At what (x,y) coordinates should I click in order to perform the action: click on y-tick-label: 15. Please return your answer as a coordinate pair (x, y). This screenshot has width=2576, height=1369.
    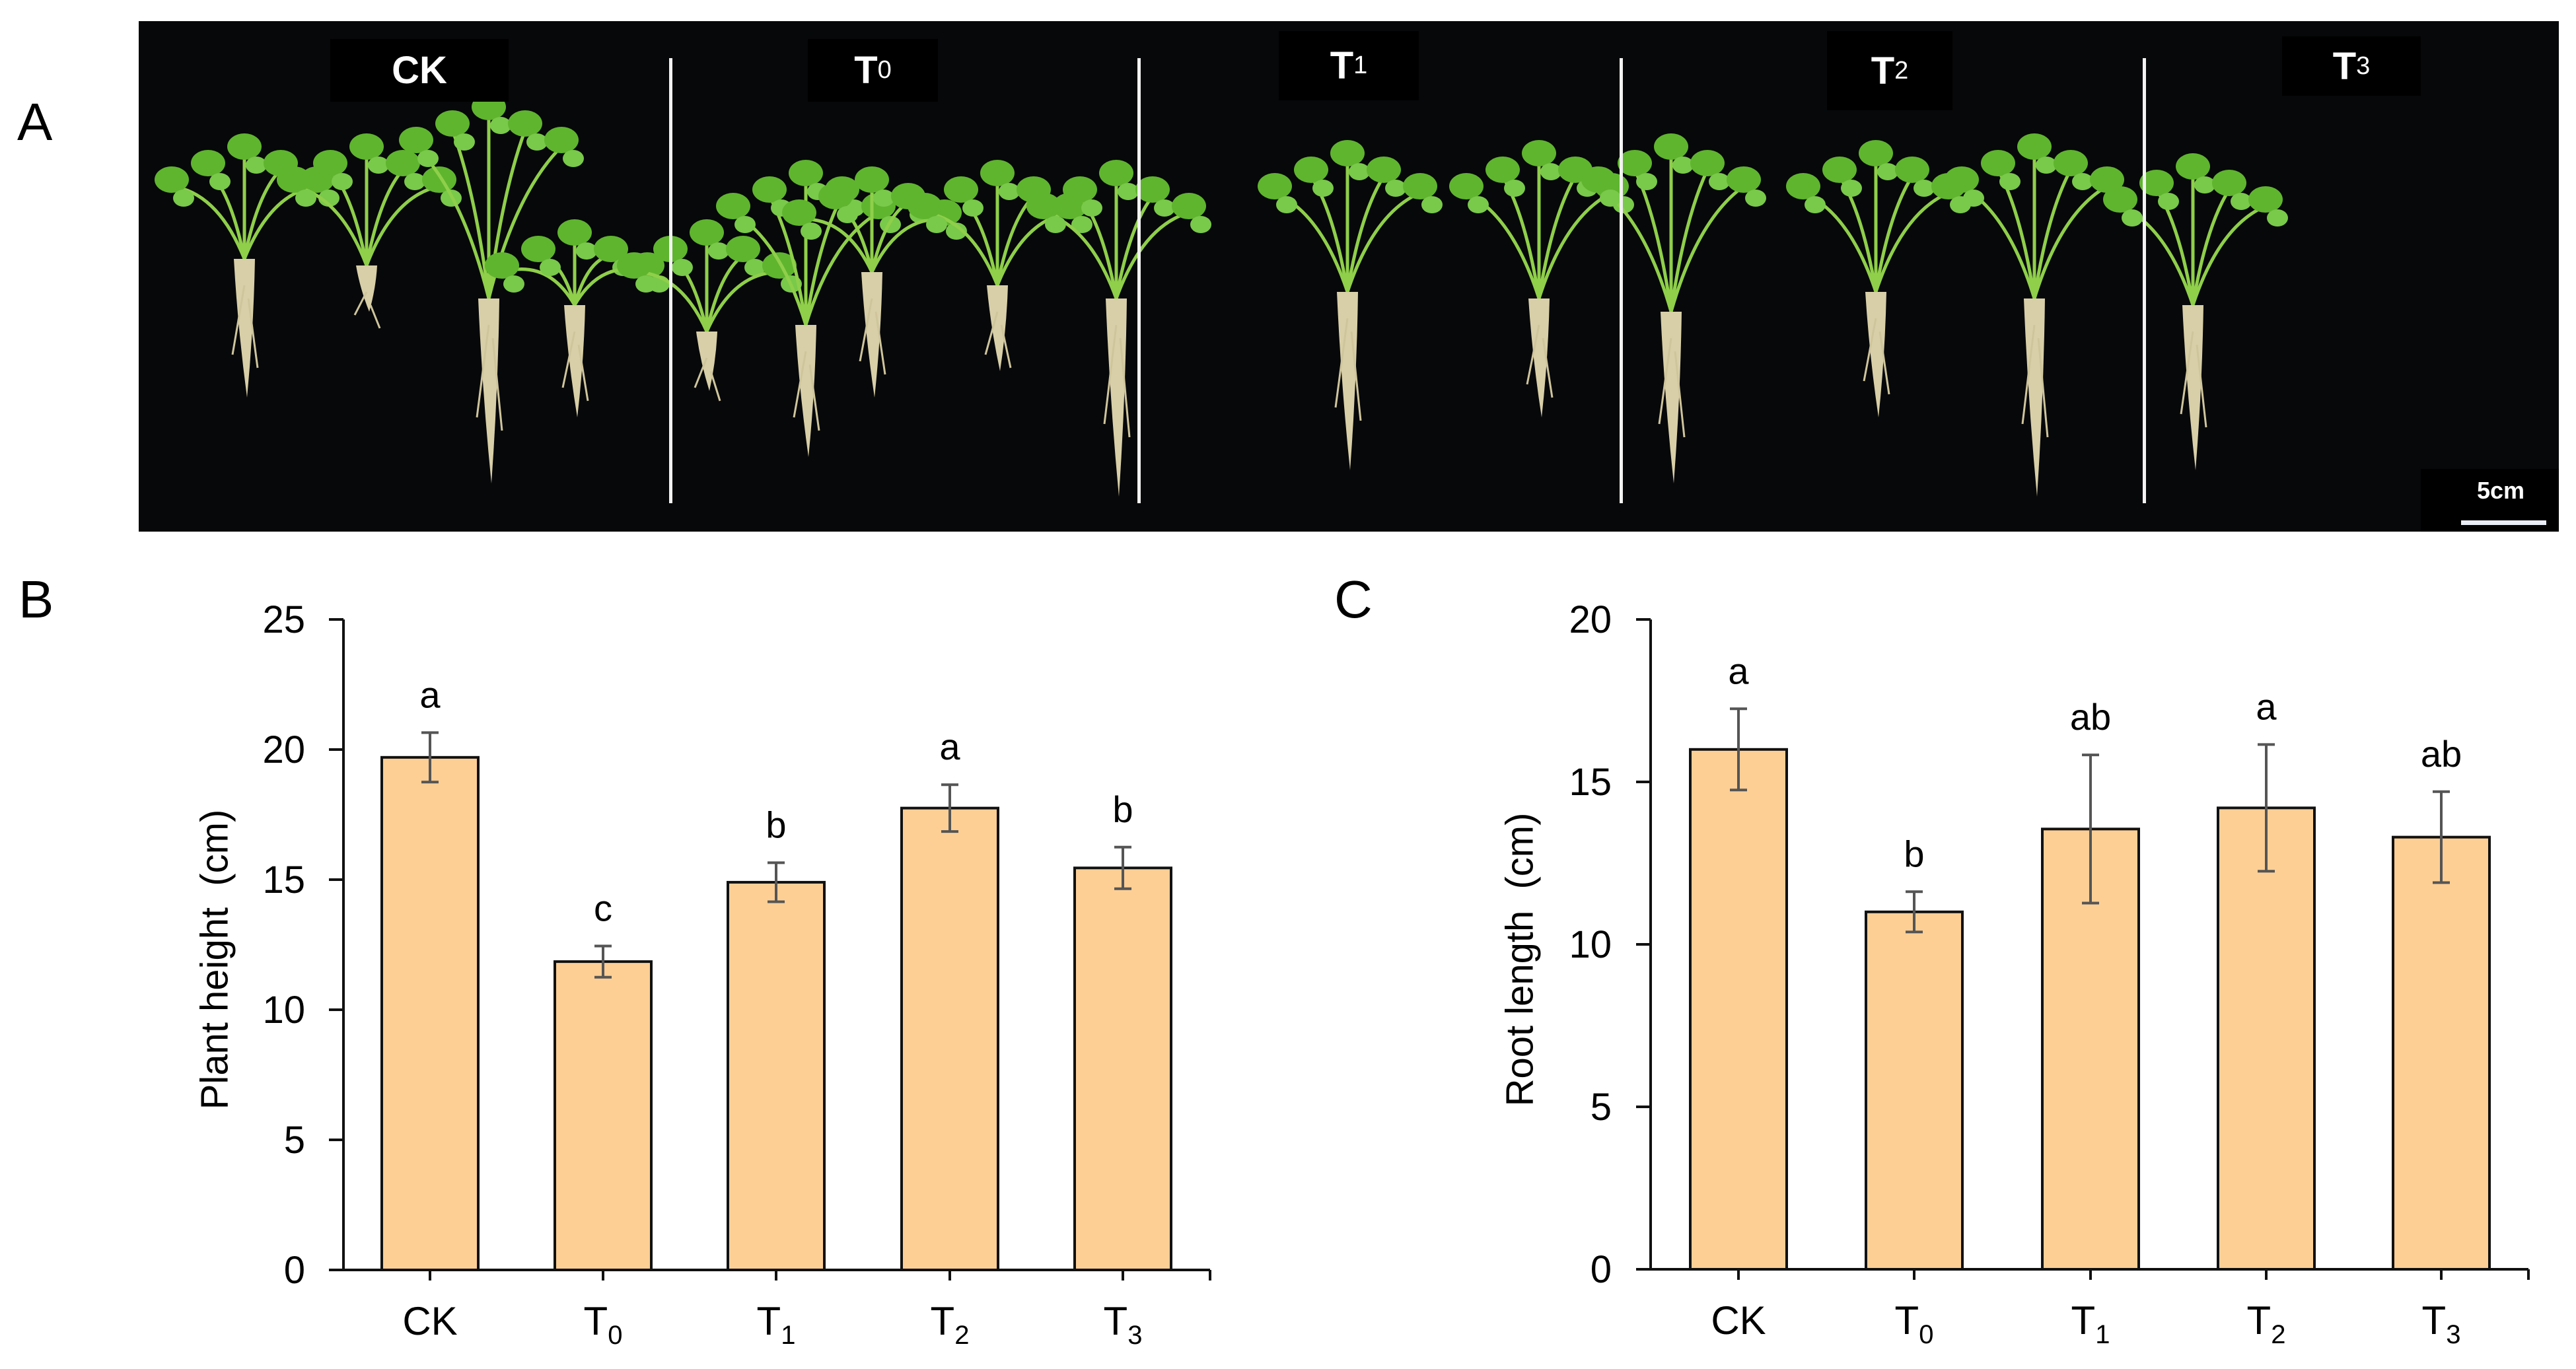
    Looking at the image, I should click on (283, 880).